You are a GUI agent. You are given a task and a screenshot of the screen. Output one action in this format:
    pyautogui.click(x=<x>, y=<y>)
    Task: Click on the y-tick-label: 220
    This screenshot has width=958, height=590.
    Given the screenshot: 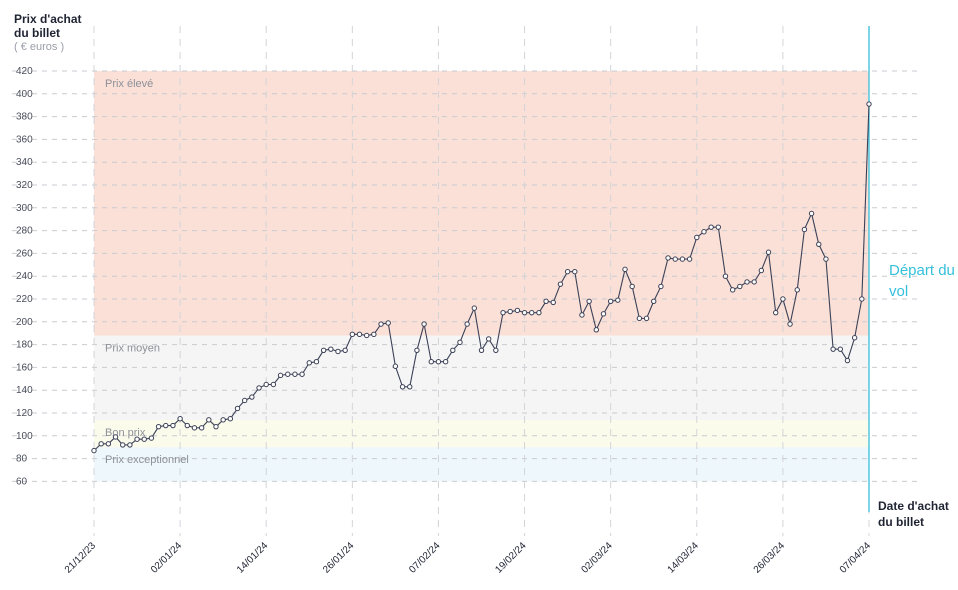 What is the action you would take?
    pyautogui.click(x=24, y=299)
    